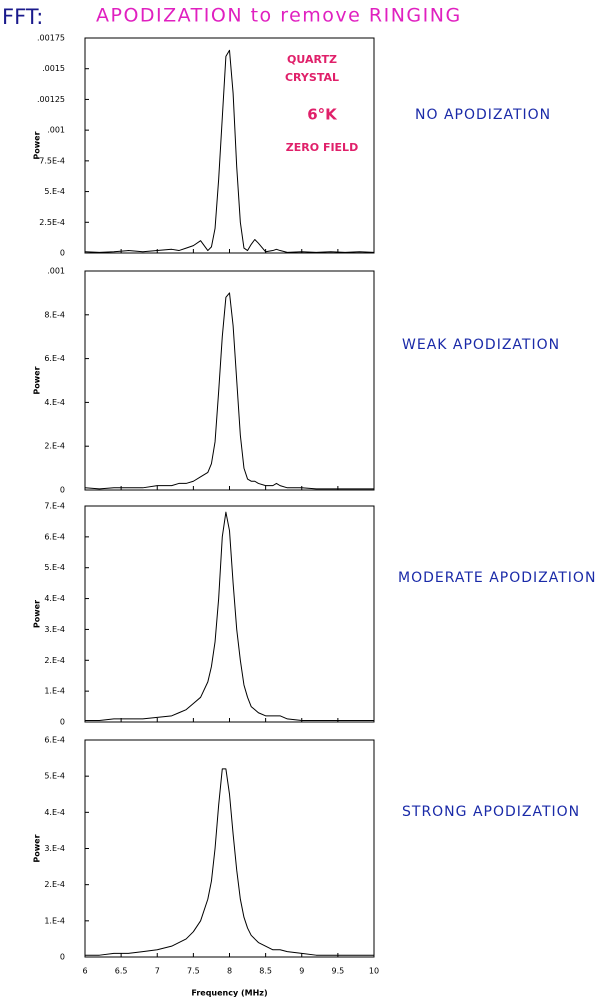 Image resolution: width=615 pixels, height=998 pixels. What do you see at coordinates (322, 115) in the screenshot?
I see `panel-note: 6°K` at bounding box center [322, 115].